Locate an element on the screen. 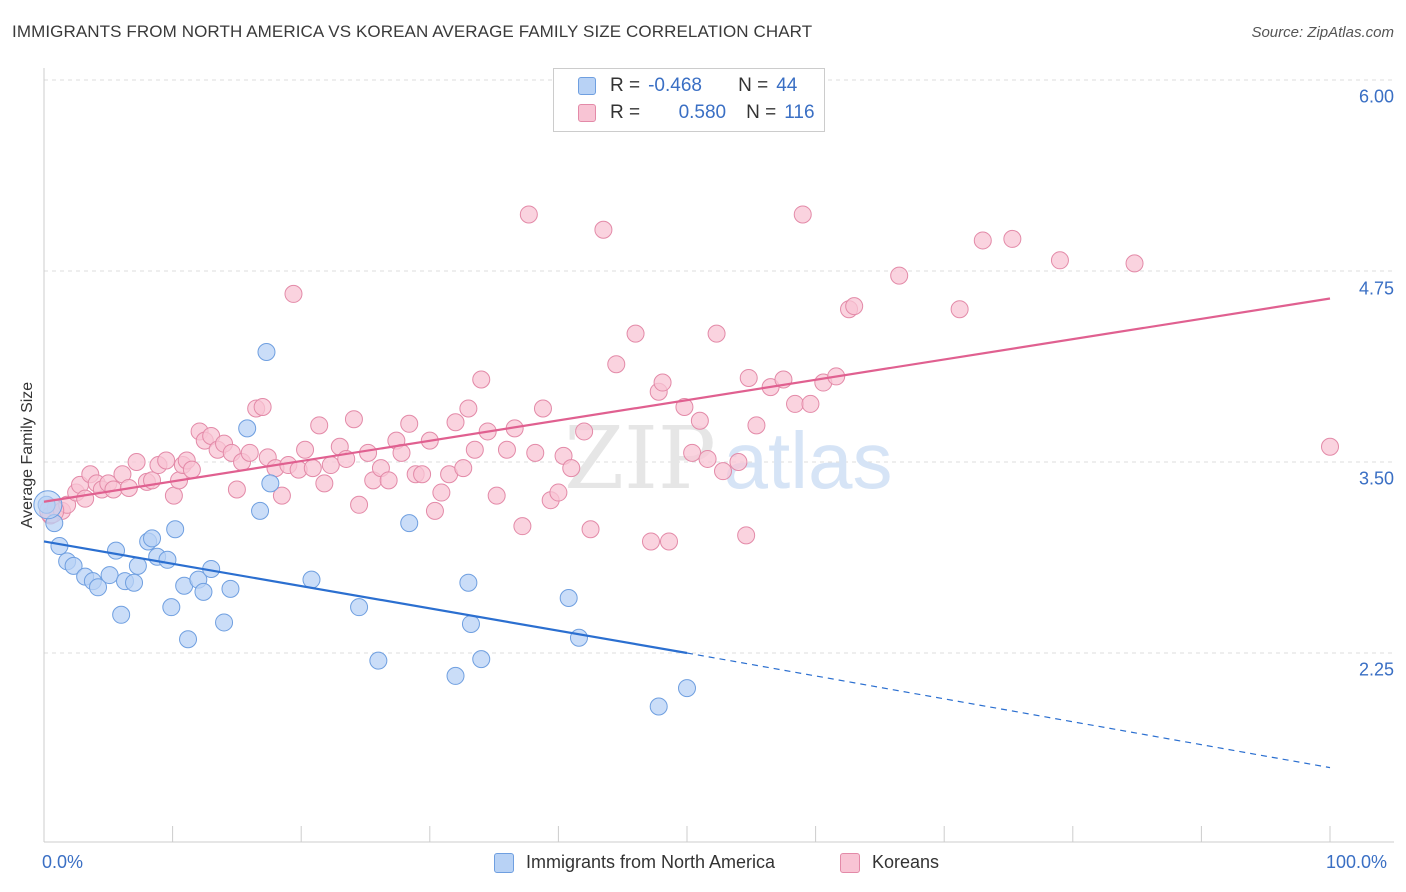 This screenshot has width=1406, height=892. r-value: -0.468 is located at coordinates (675, 85).